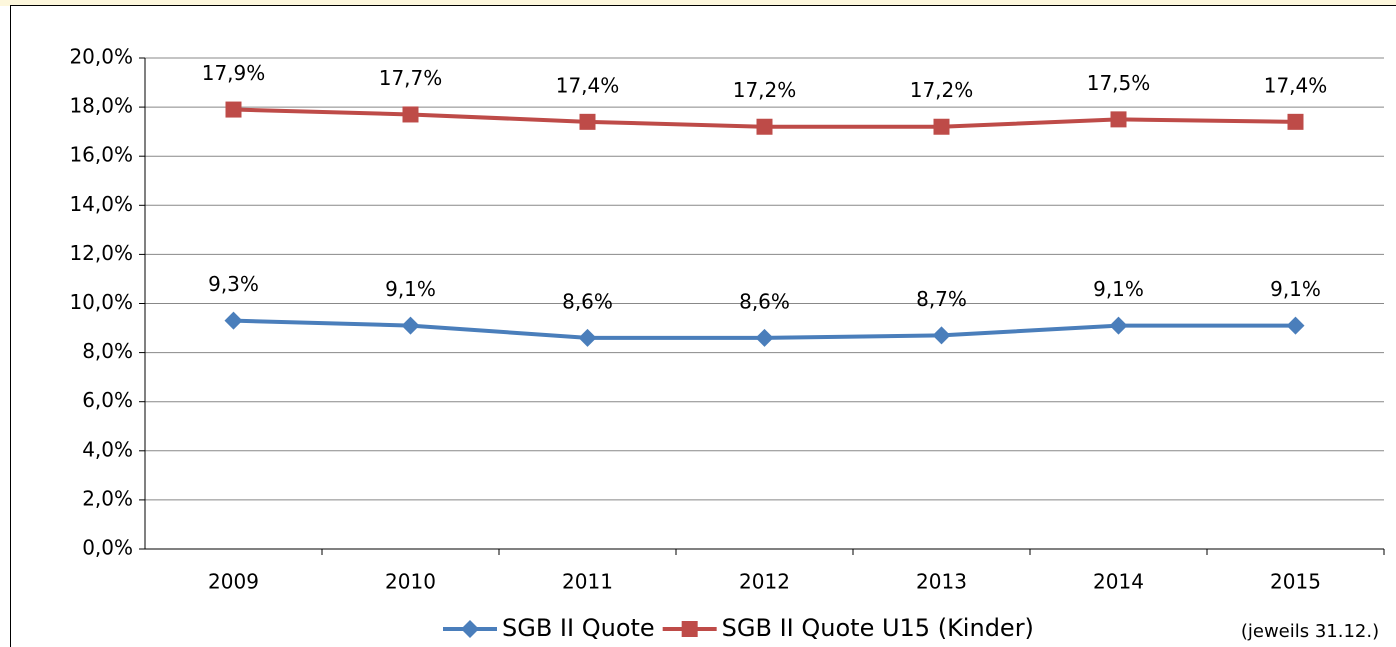 The height and width of the screenshot is (647, 1396). What do you see at coordinates (698, 3) in the screenshot?
I see `top-band` at bounding box center [698, 3].